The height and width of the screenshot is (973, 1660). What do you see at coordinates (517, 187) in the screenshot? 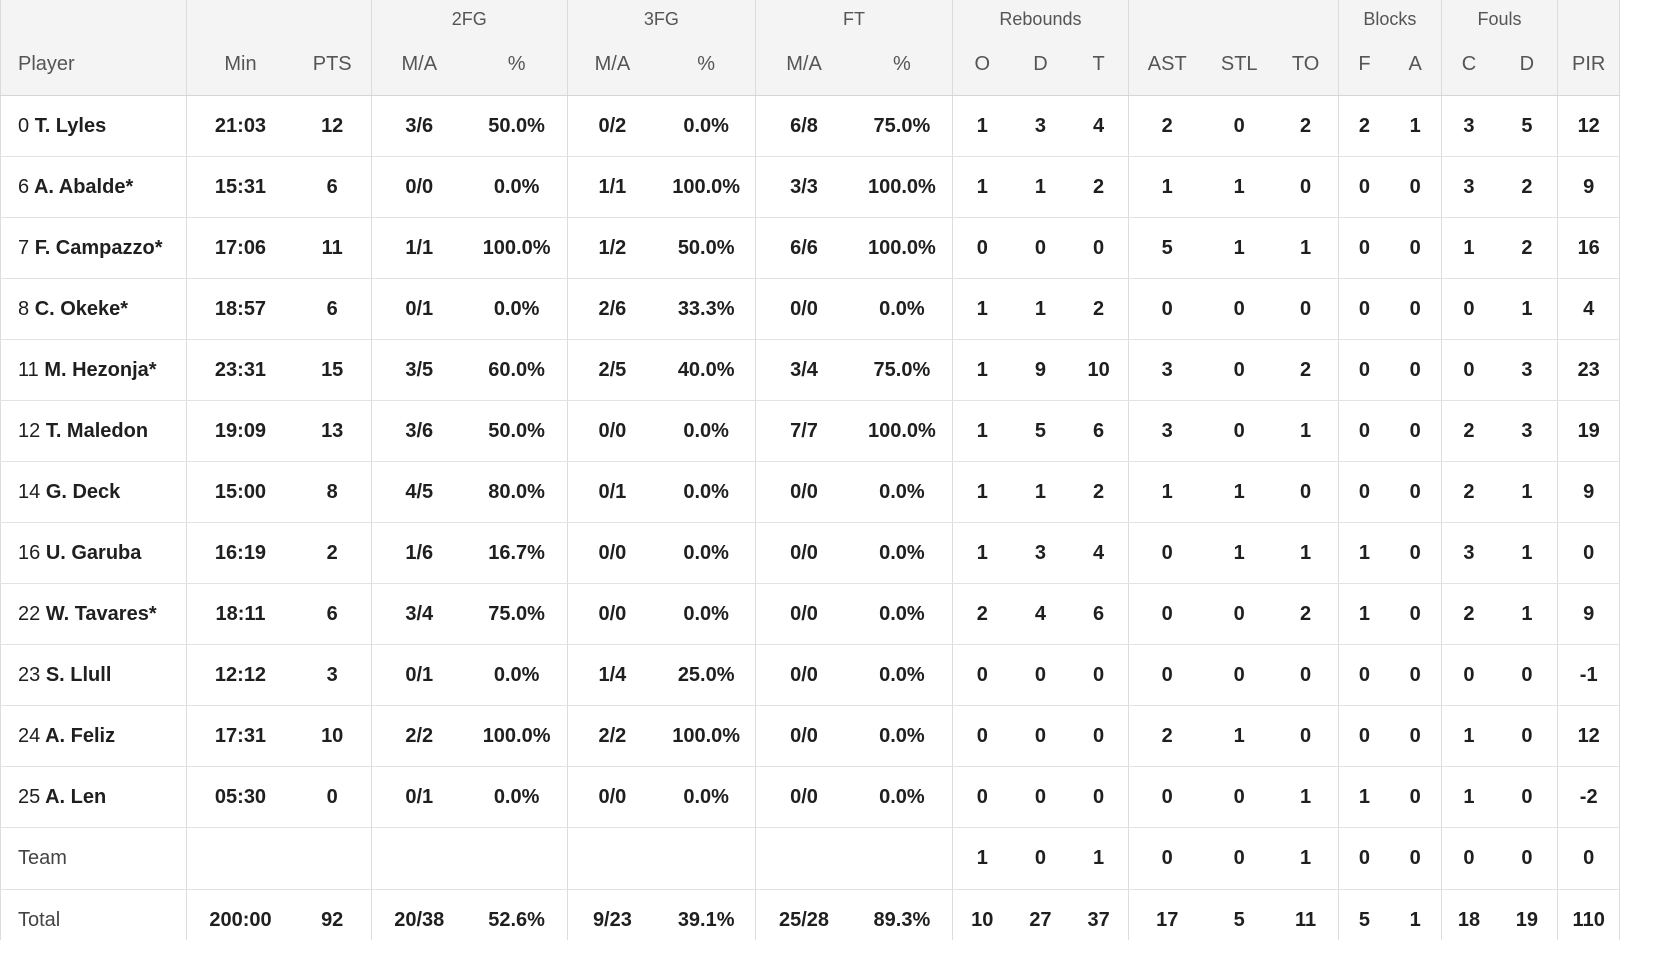
I see `cell-2fg-pct: 0.0%` at bounding box center [517, 187].